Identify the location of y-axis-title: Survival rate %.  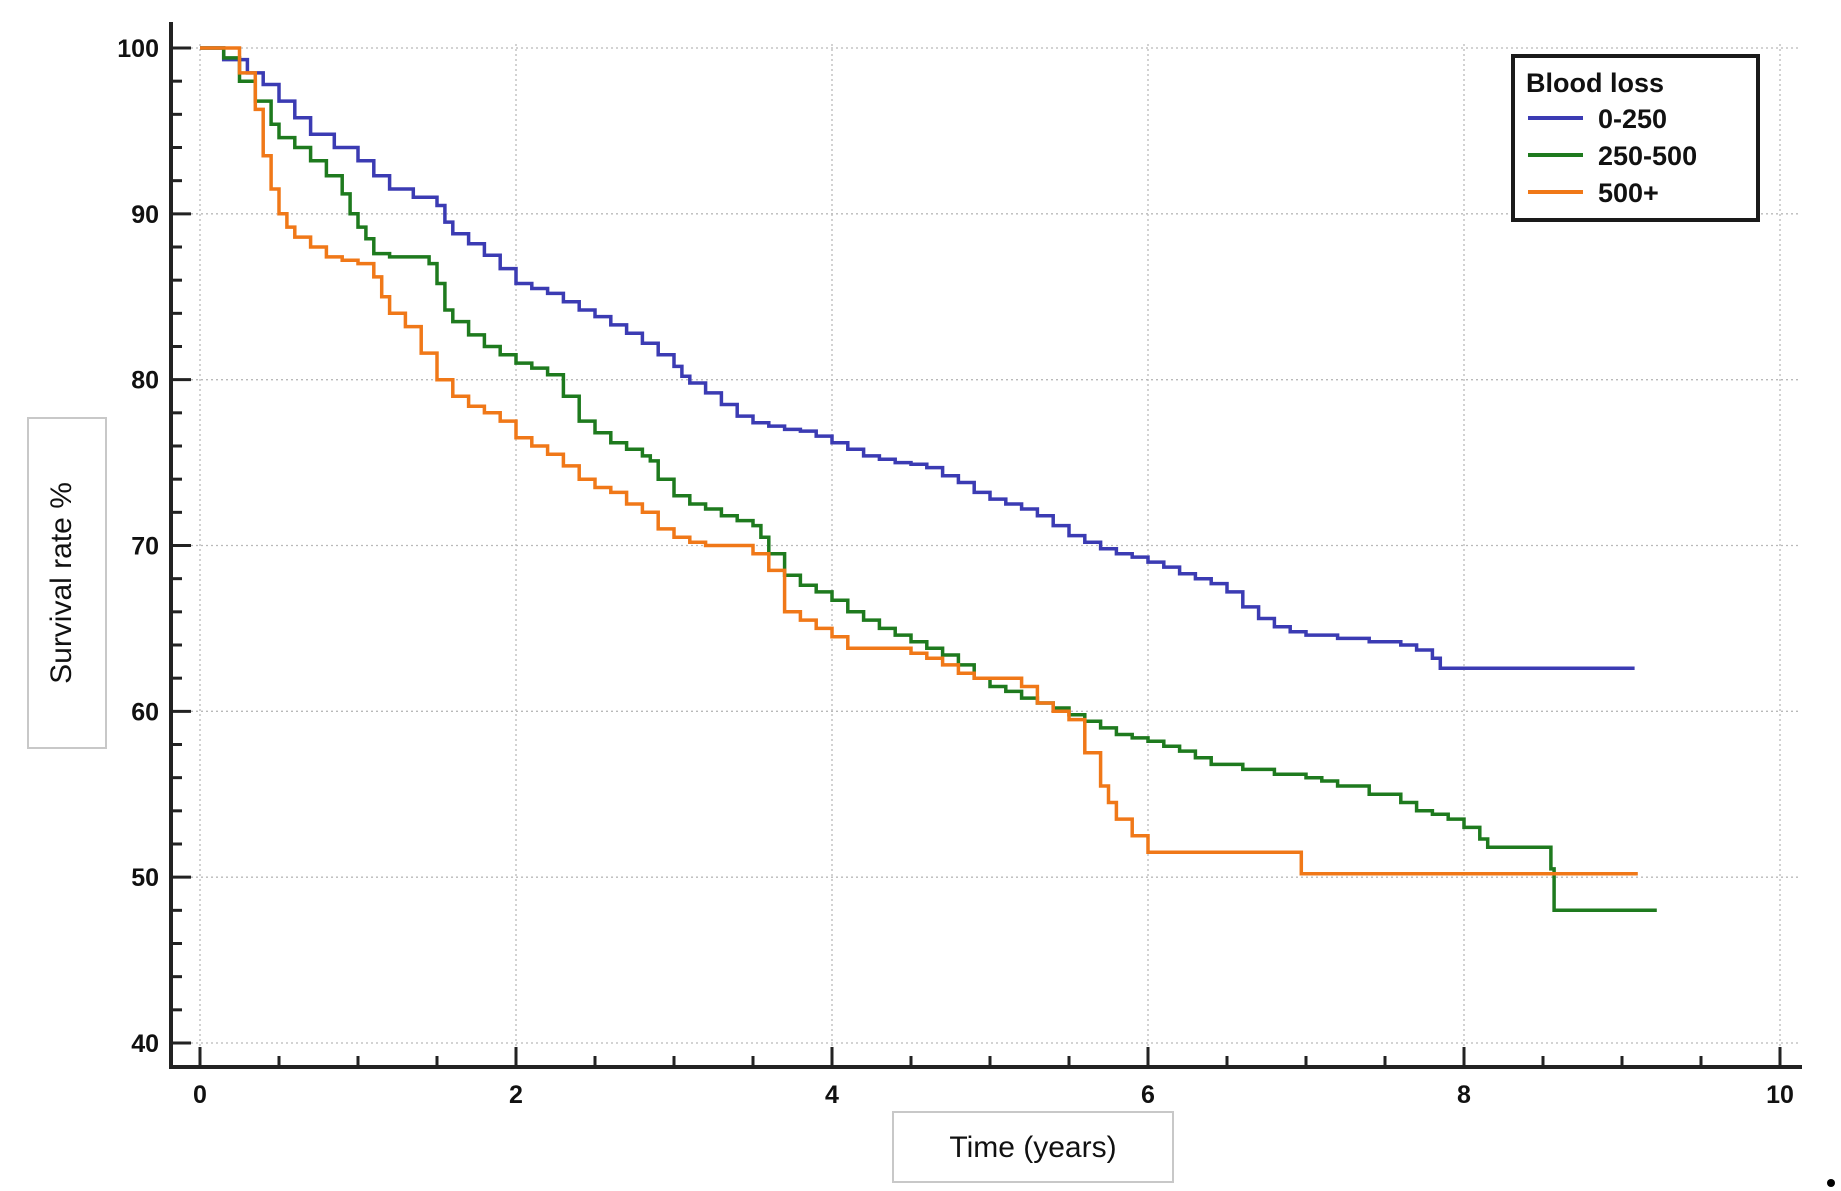
(61, 583).